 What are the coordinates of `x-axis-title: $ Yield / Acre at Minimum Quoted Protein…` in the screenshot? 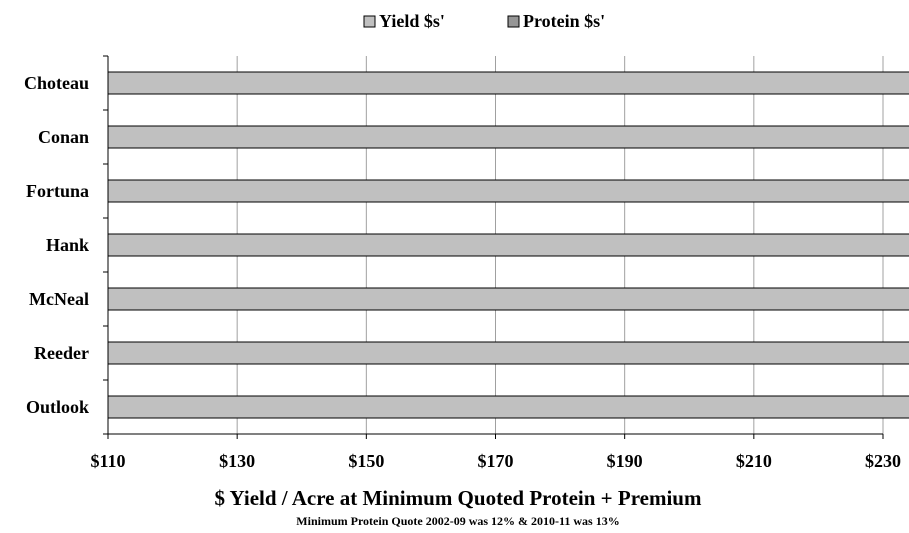 It's located at (458, 498).